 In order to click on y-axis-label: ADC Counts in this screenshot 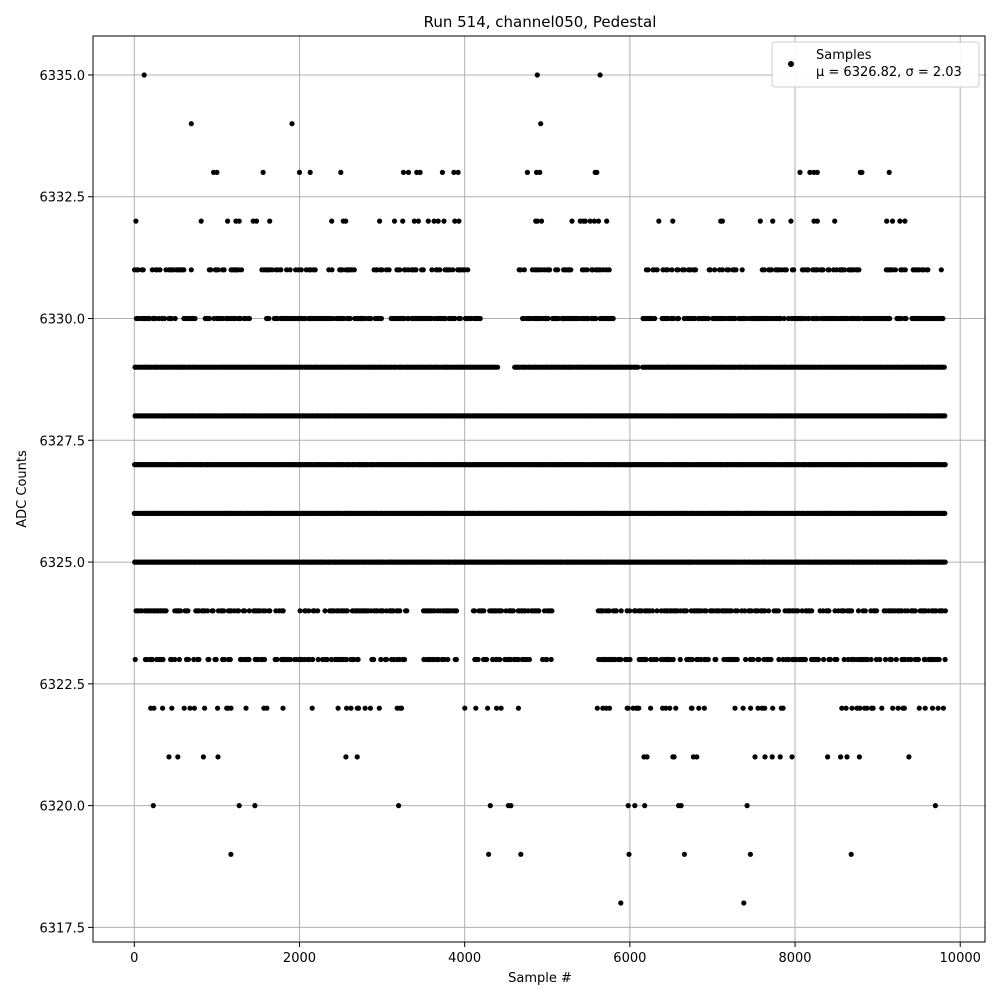, I will do `click(22, 489)`.